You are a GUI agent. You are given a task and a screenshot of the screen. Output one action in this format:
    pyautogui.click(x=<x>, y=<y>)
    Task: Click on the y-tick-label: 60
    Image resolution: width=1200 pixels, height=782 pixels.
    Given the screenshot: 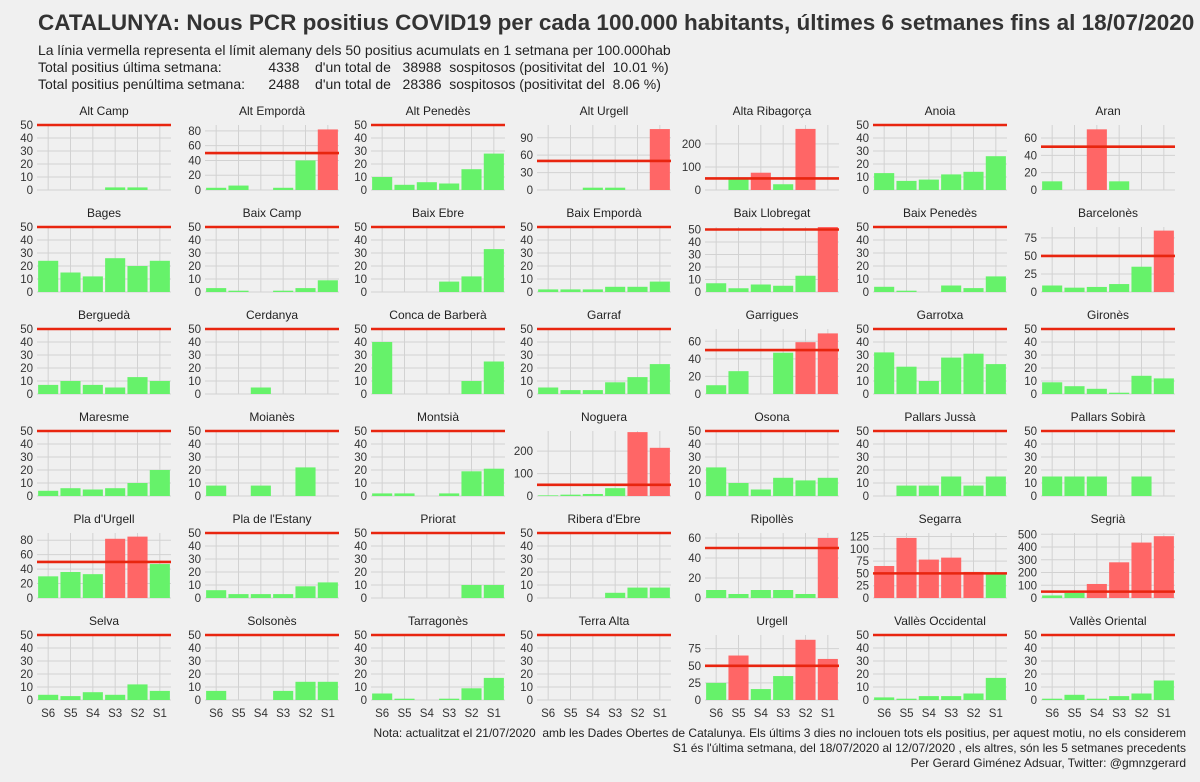 What is the action you would take?
    pyautogui.click(x=526, y=156)
    